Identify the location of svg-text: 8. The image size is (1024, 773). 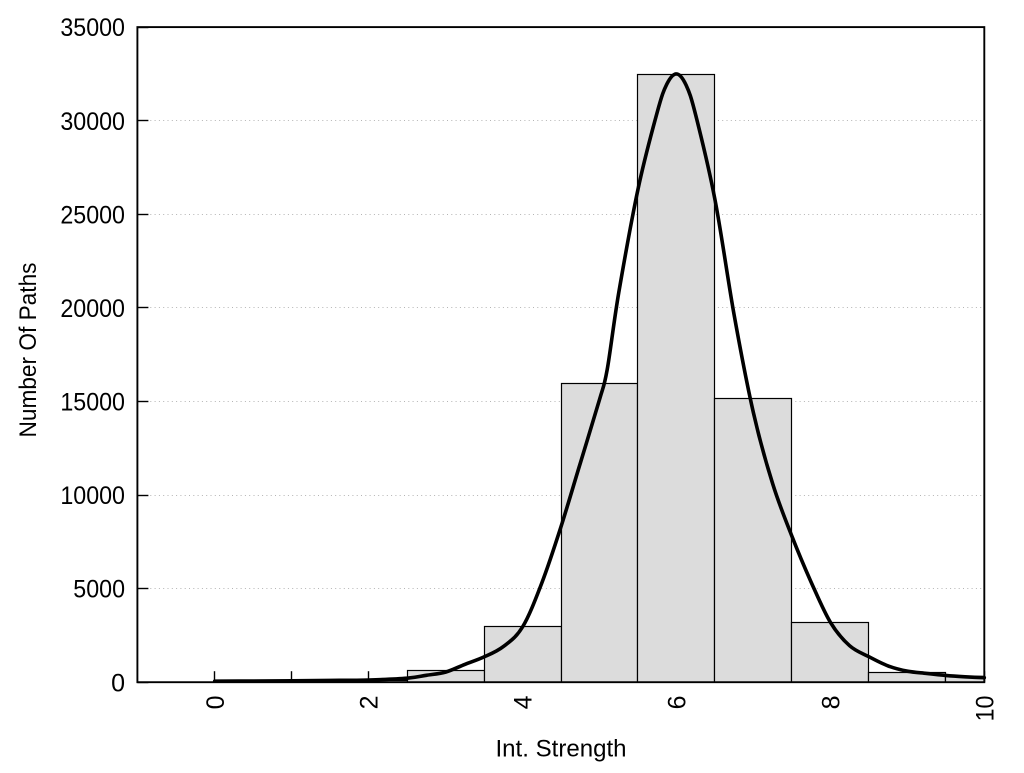
(832, 703).